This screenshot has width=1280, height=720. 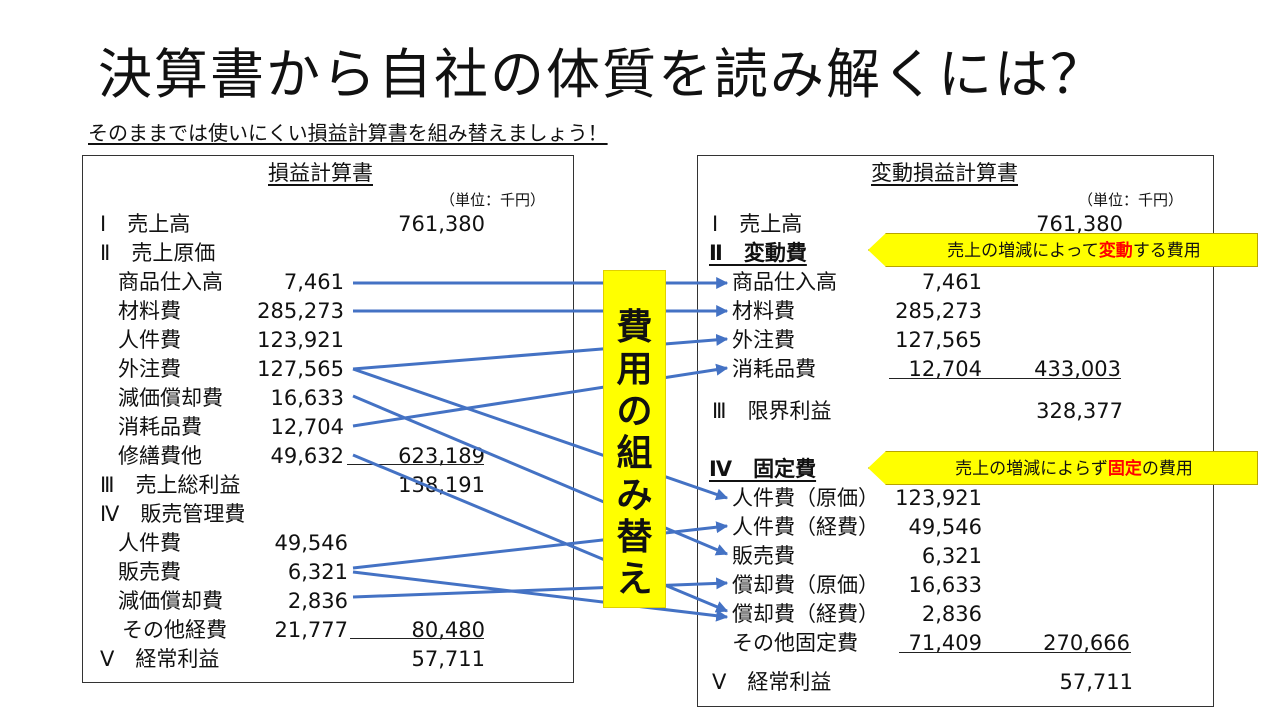 What do you see at coordinates (805, 498) in the screenshot?
I see `right-label-labor-cost: 人件費（原価）` at bounding box center [805, 498].